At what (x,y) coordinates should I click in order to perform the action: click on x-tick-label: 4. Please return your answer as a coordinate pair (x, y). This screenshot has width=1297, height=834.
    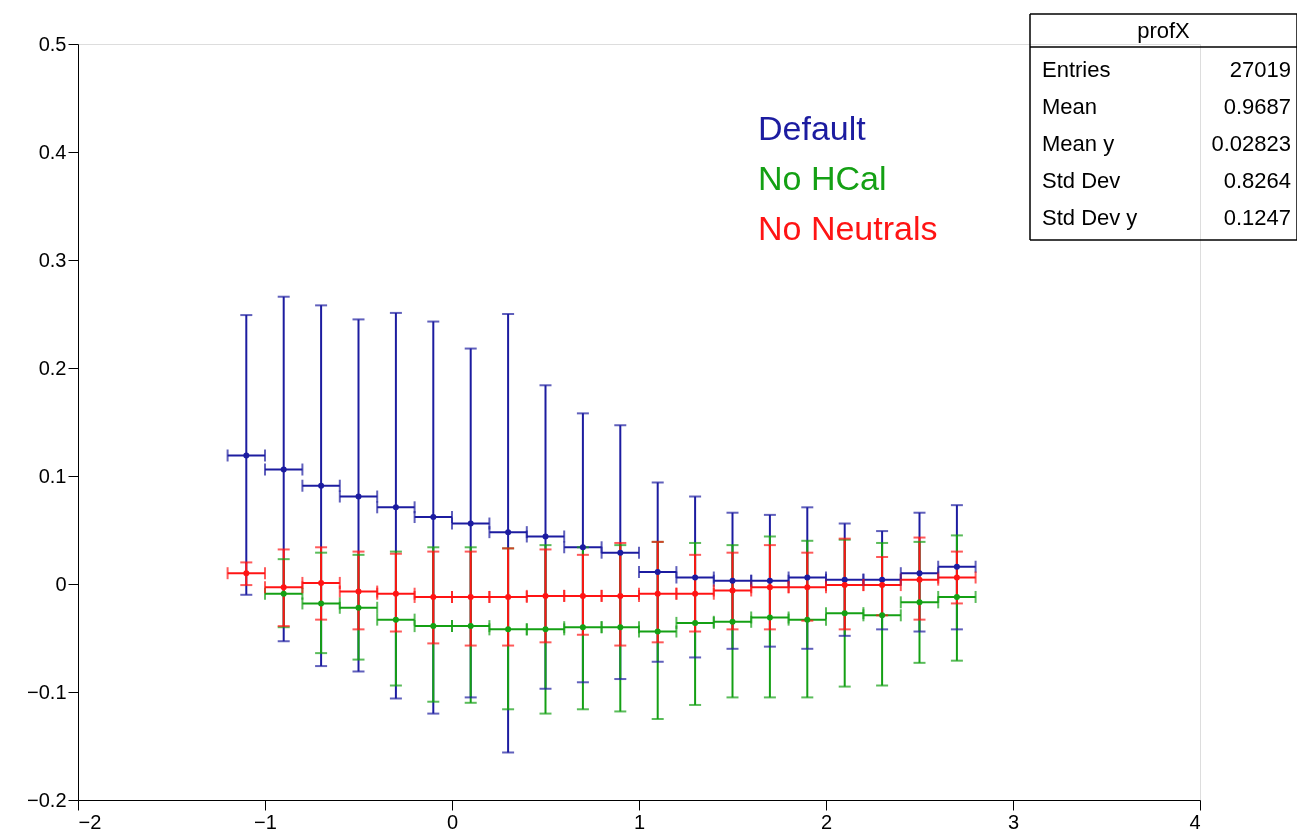
    Looking at the image, I should click on (1195, 821).